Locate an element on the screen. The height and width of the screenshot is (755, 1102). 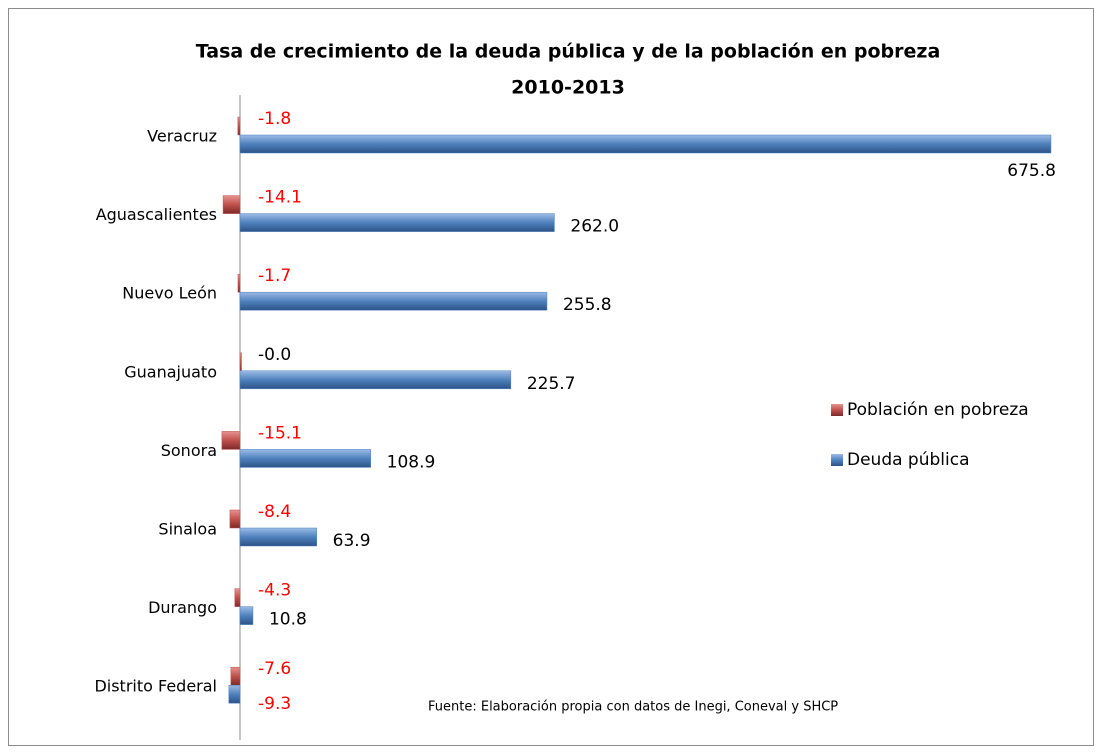
y-tick-label: Aguascalientes is located at coordinates (156, 214).